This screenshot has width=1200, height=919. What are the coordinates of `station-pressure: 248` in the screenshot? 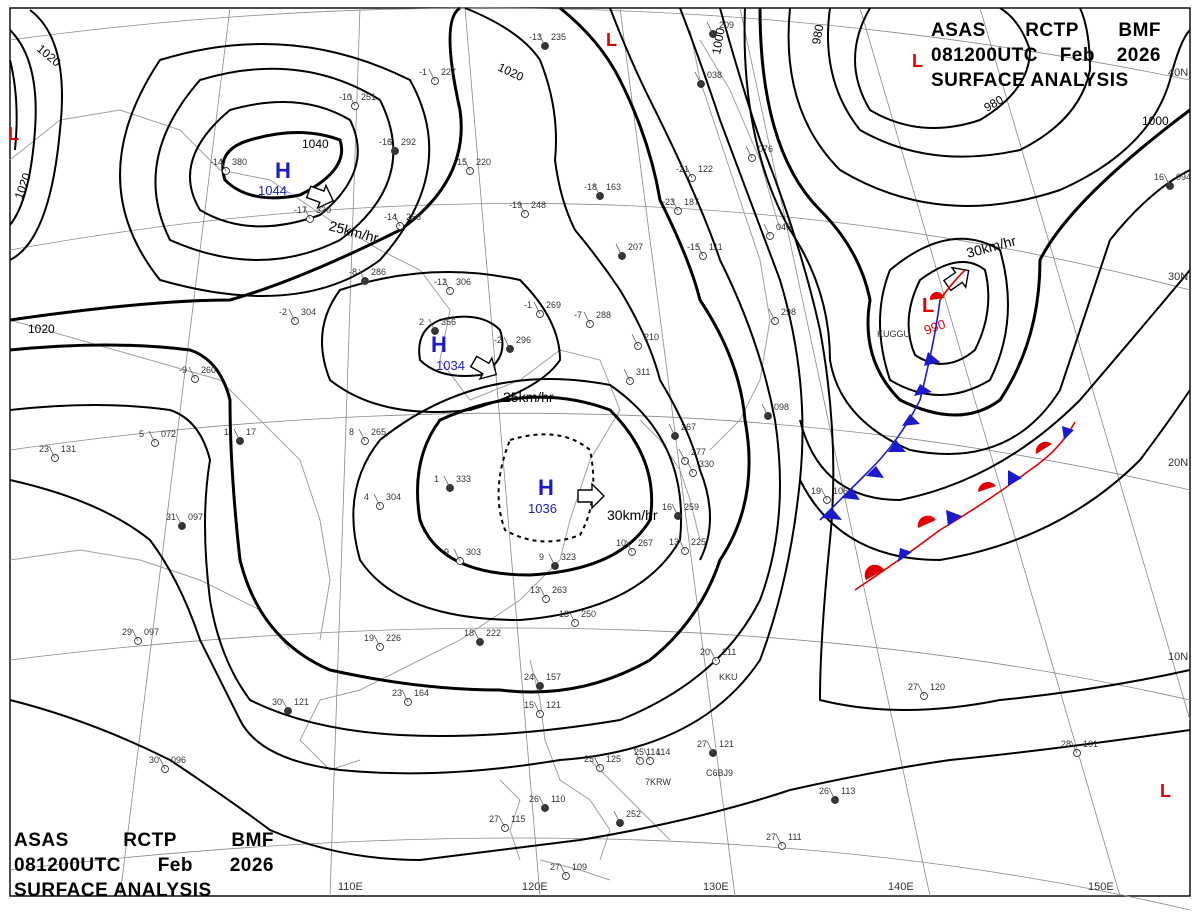 It's located at (538, 205).